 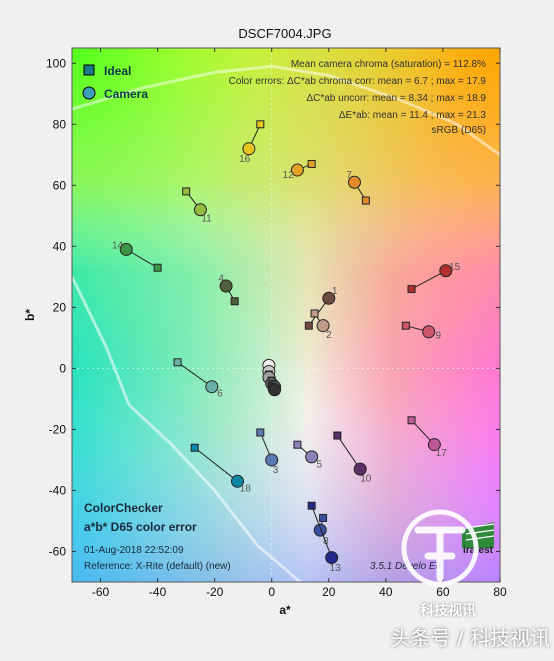 What do you see at coordinates (140, 527) in the screenshot?
I see `footer-heading-2: a*b* D65 color error` at bounding box center [140, 527].